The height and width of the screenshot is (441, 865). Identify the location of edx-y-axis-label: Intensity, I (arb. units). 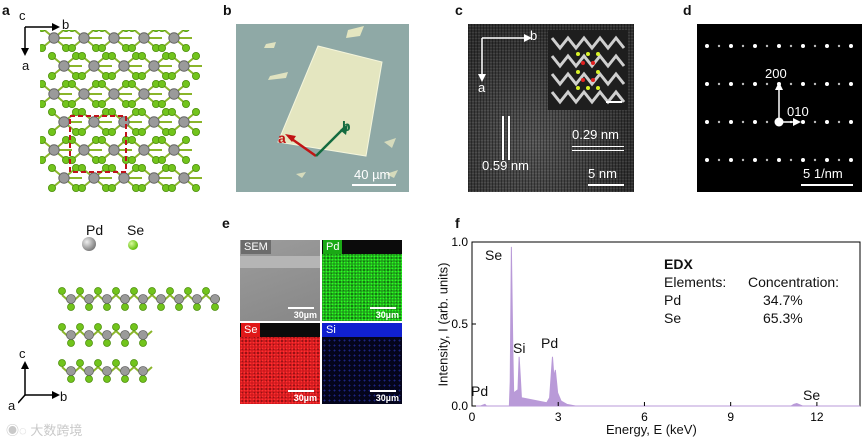
(443, 324).